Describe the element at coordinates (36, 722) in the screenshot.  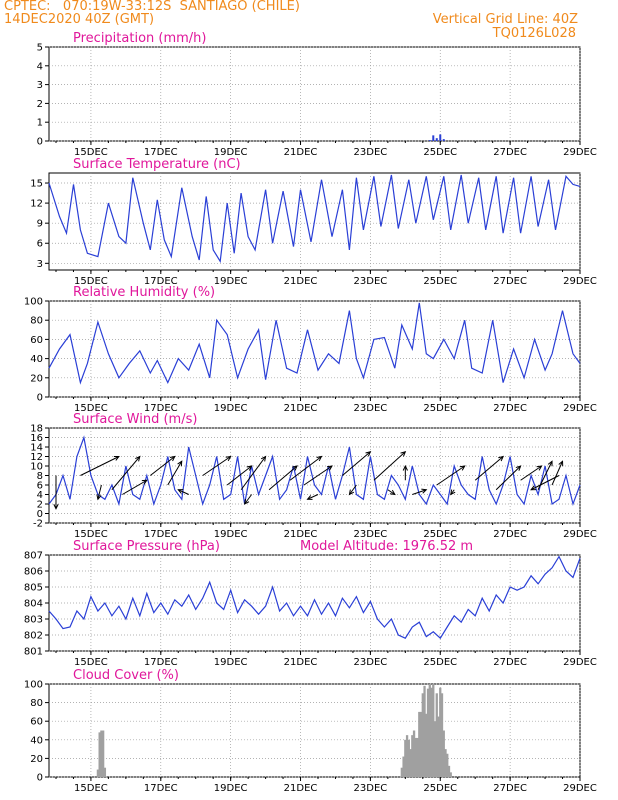
I see `y-tick-label: 60` at that location.